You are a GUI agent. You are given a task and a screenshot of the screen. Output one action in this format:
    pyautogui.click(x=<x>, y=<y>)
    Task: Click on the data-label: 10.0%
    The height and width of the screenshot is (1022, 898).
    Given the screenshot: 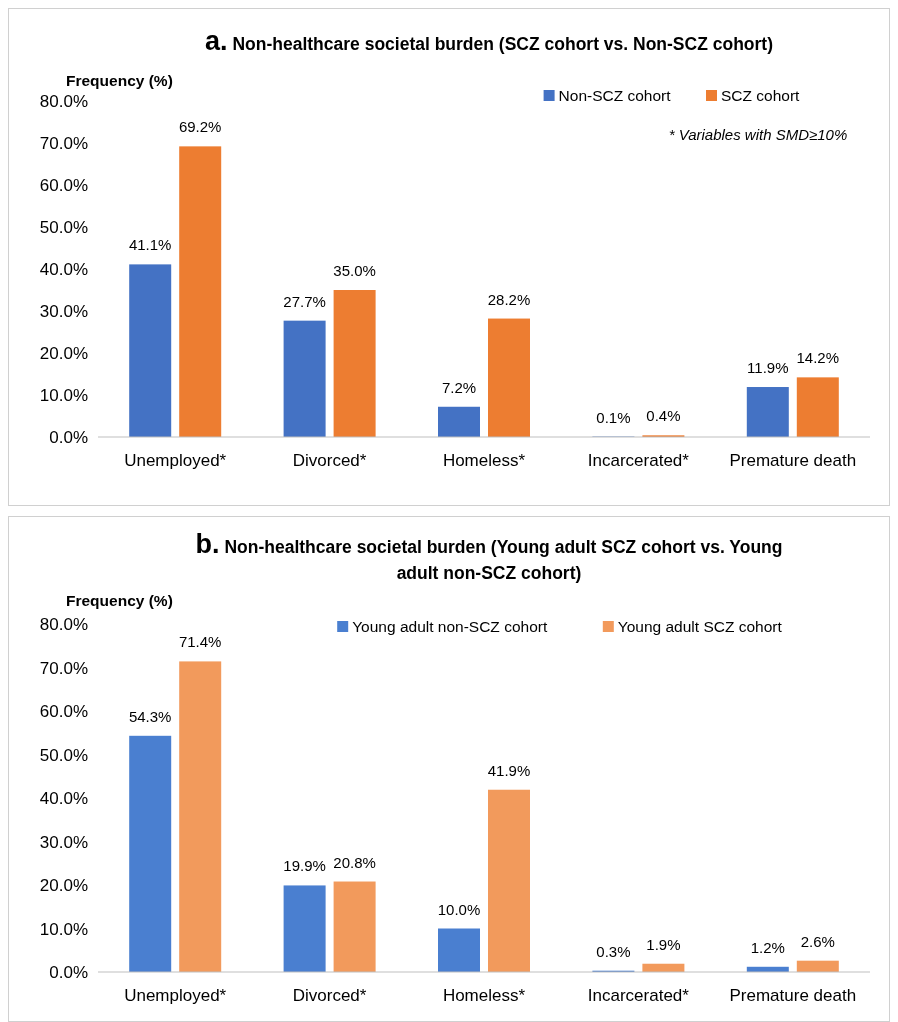 What is the action you would take?
    pyautogui.click(x=459, y=909)
    